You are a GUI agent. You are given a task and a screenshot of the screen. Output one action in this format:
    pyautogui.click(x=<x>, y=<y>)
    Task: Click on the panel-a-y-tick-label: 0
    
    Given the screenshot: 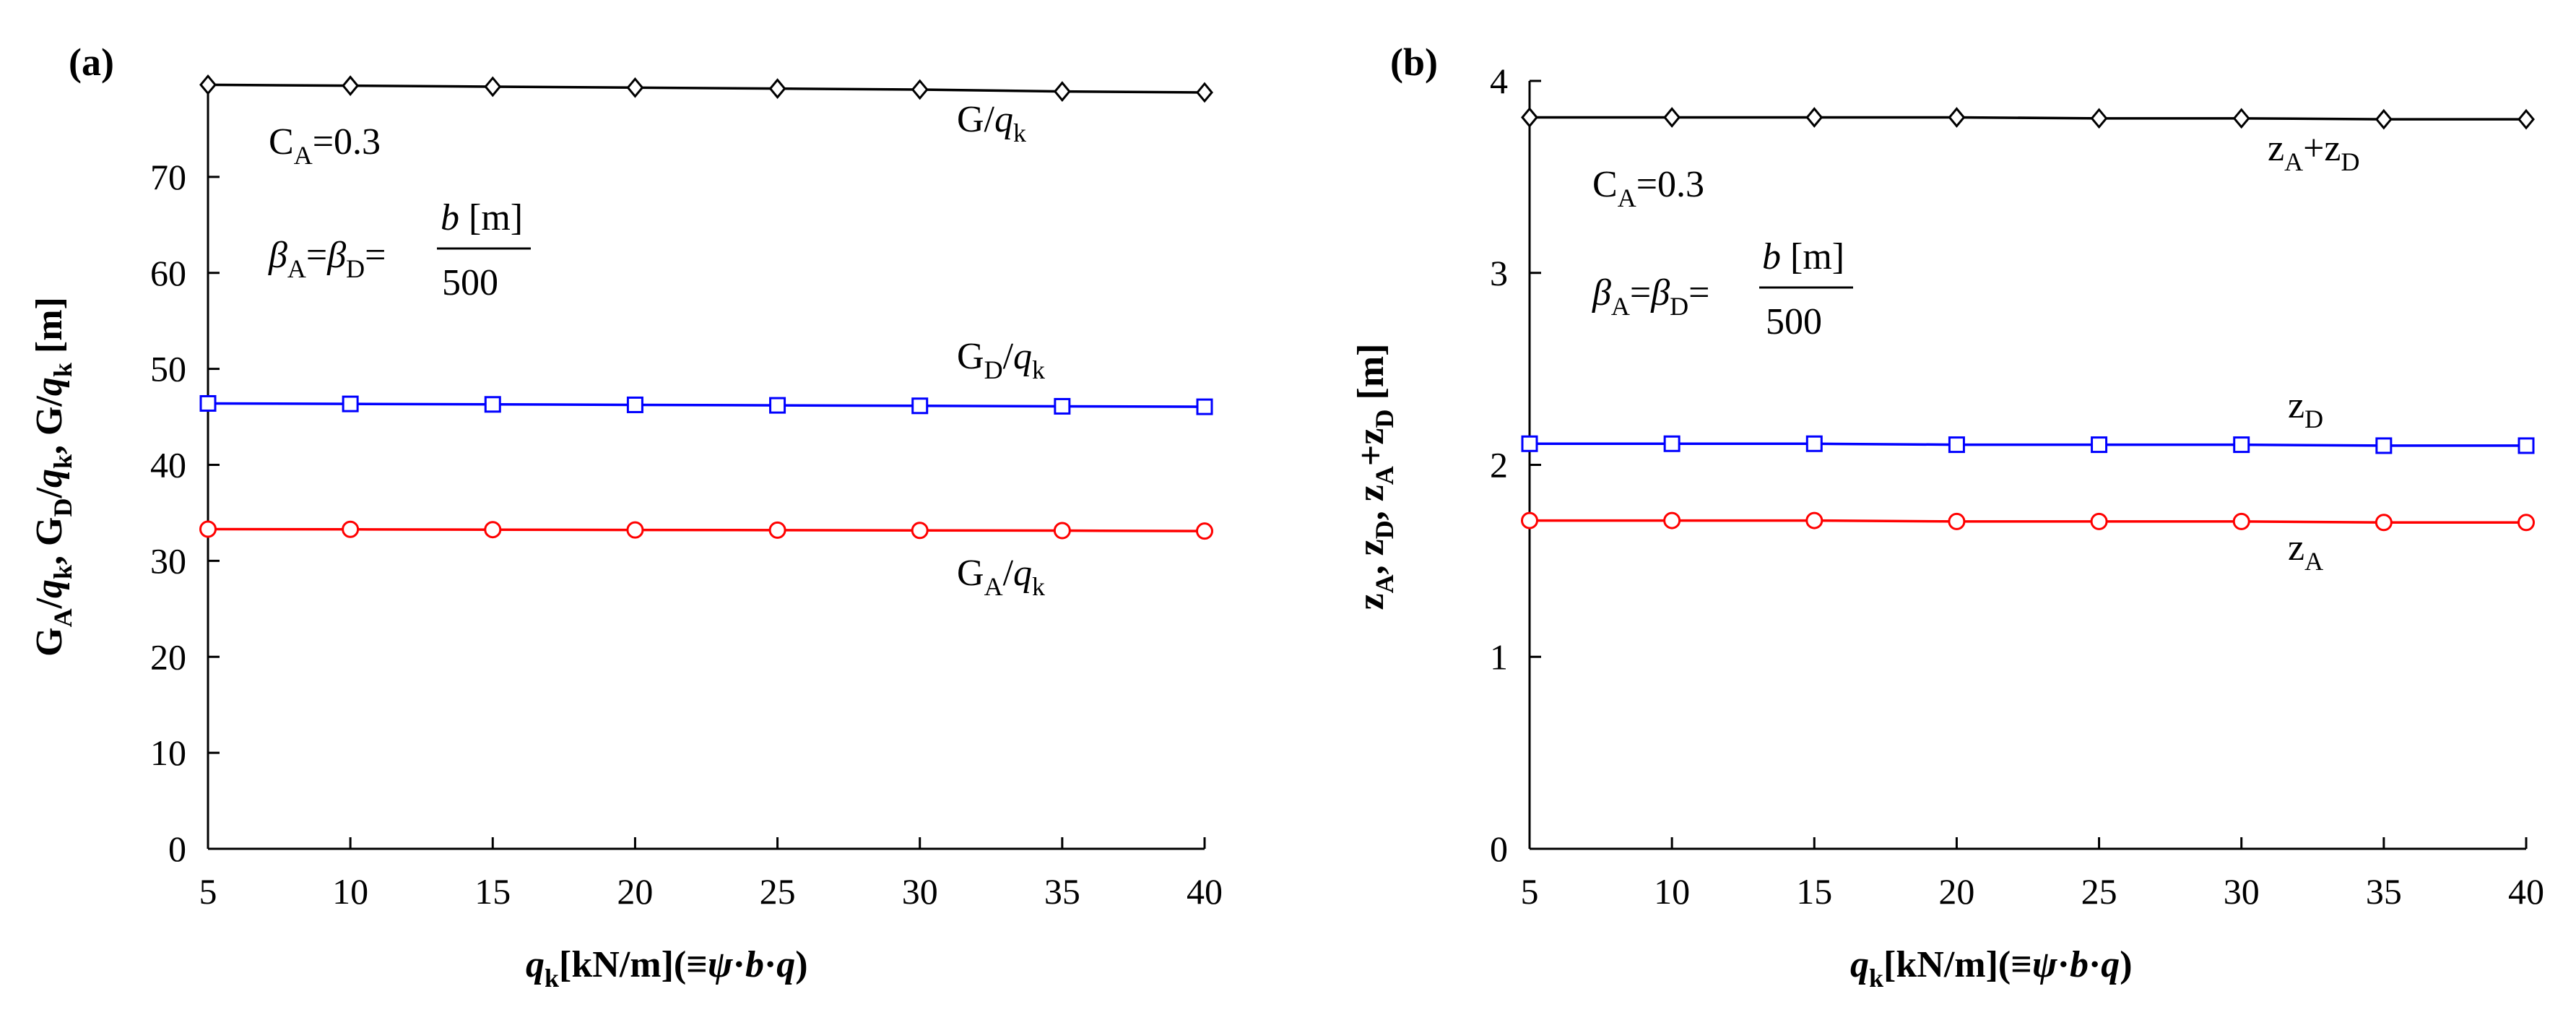 What is the action you would take?
    pyautogui.click(x=177, y=849)
    